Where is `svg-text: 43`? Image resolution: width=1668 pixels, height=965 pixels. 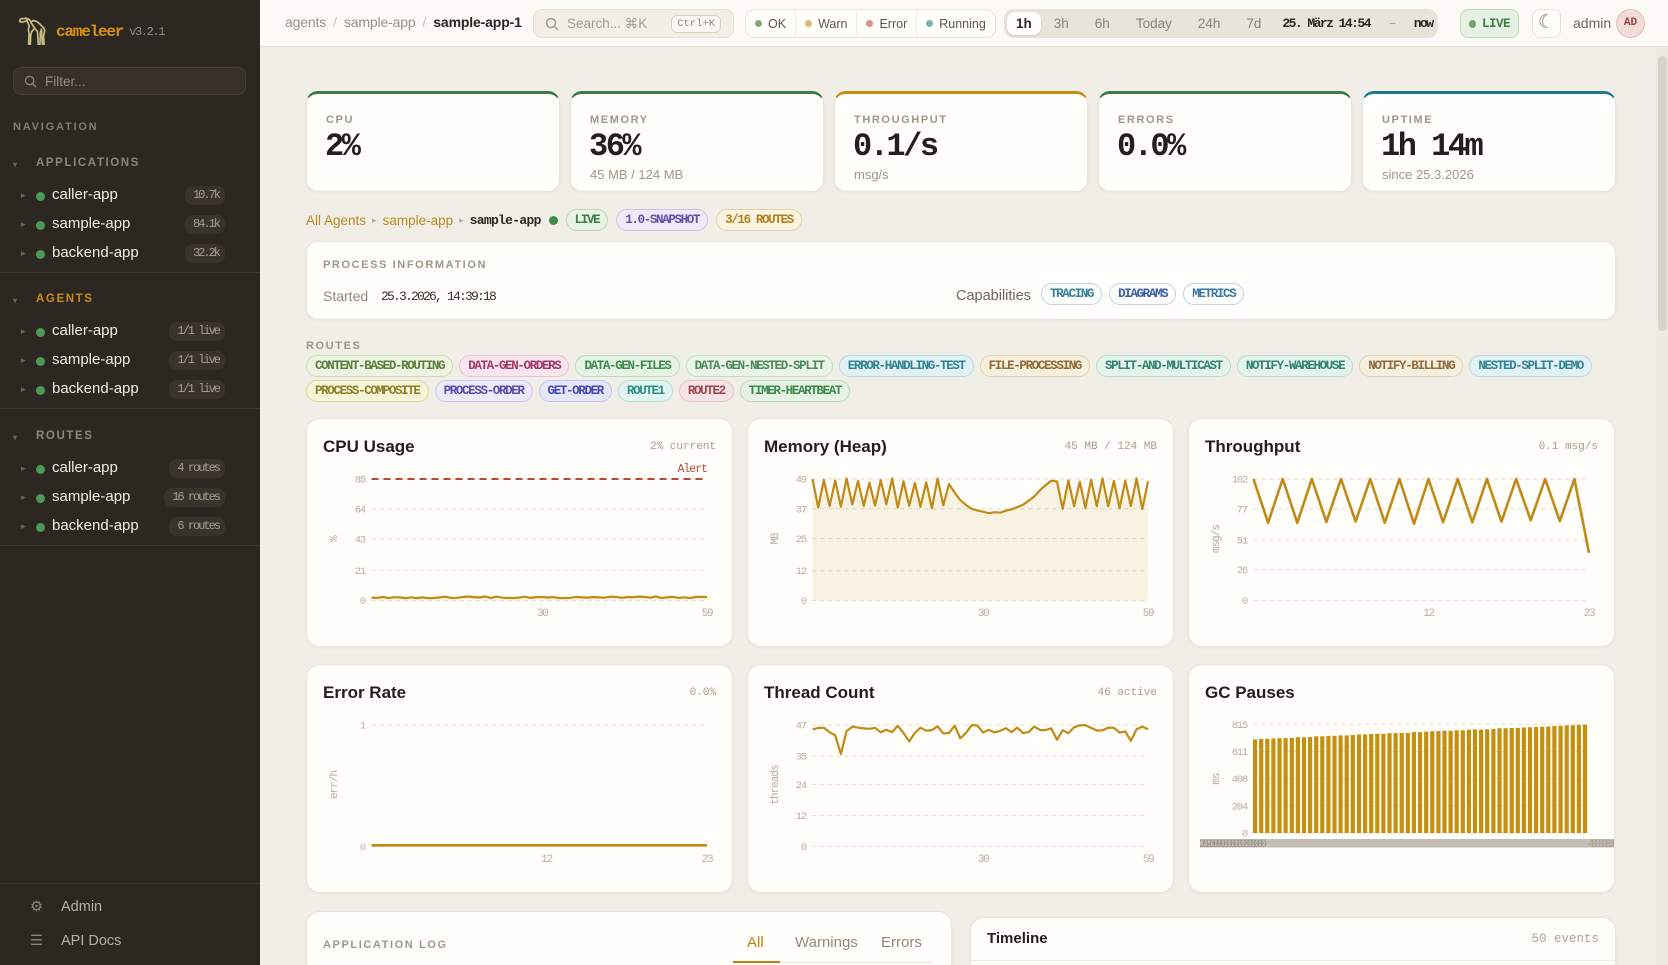
svg-text: 43 is located at coordinates (360, 541).